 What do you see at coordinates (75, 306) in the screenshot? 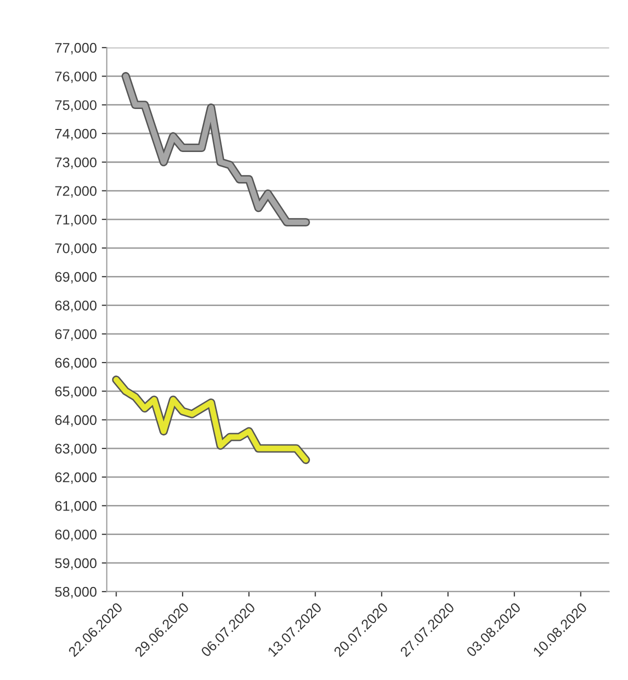
I see `y-tick-label: 68,000` at bounding box center [75, 306].